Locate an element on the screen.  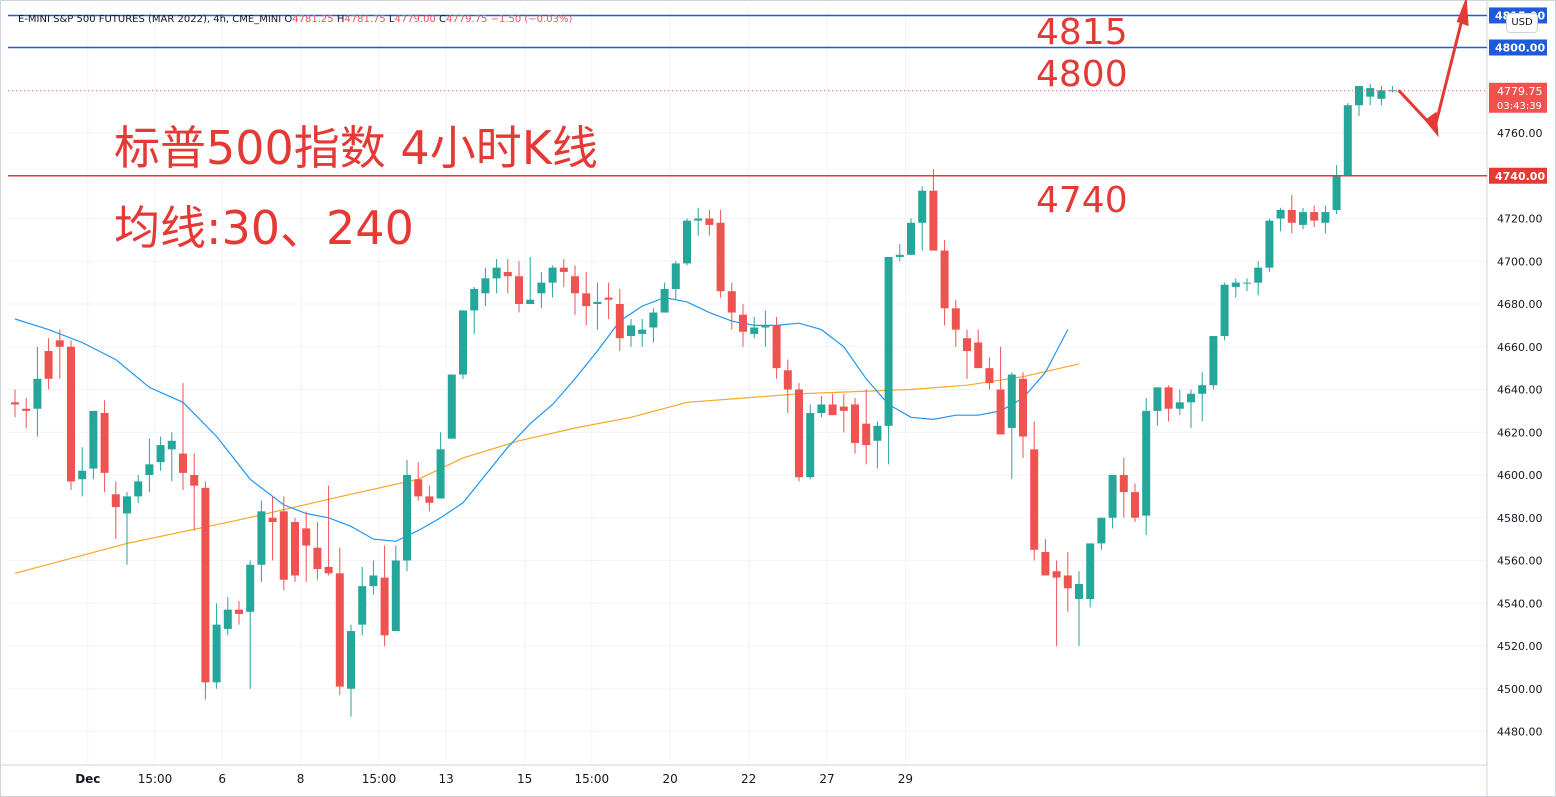
annotation-level-4740: 4740 is located at coordinates (1082, 200).